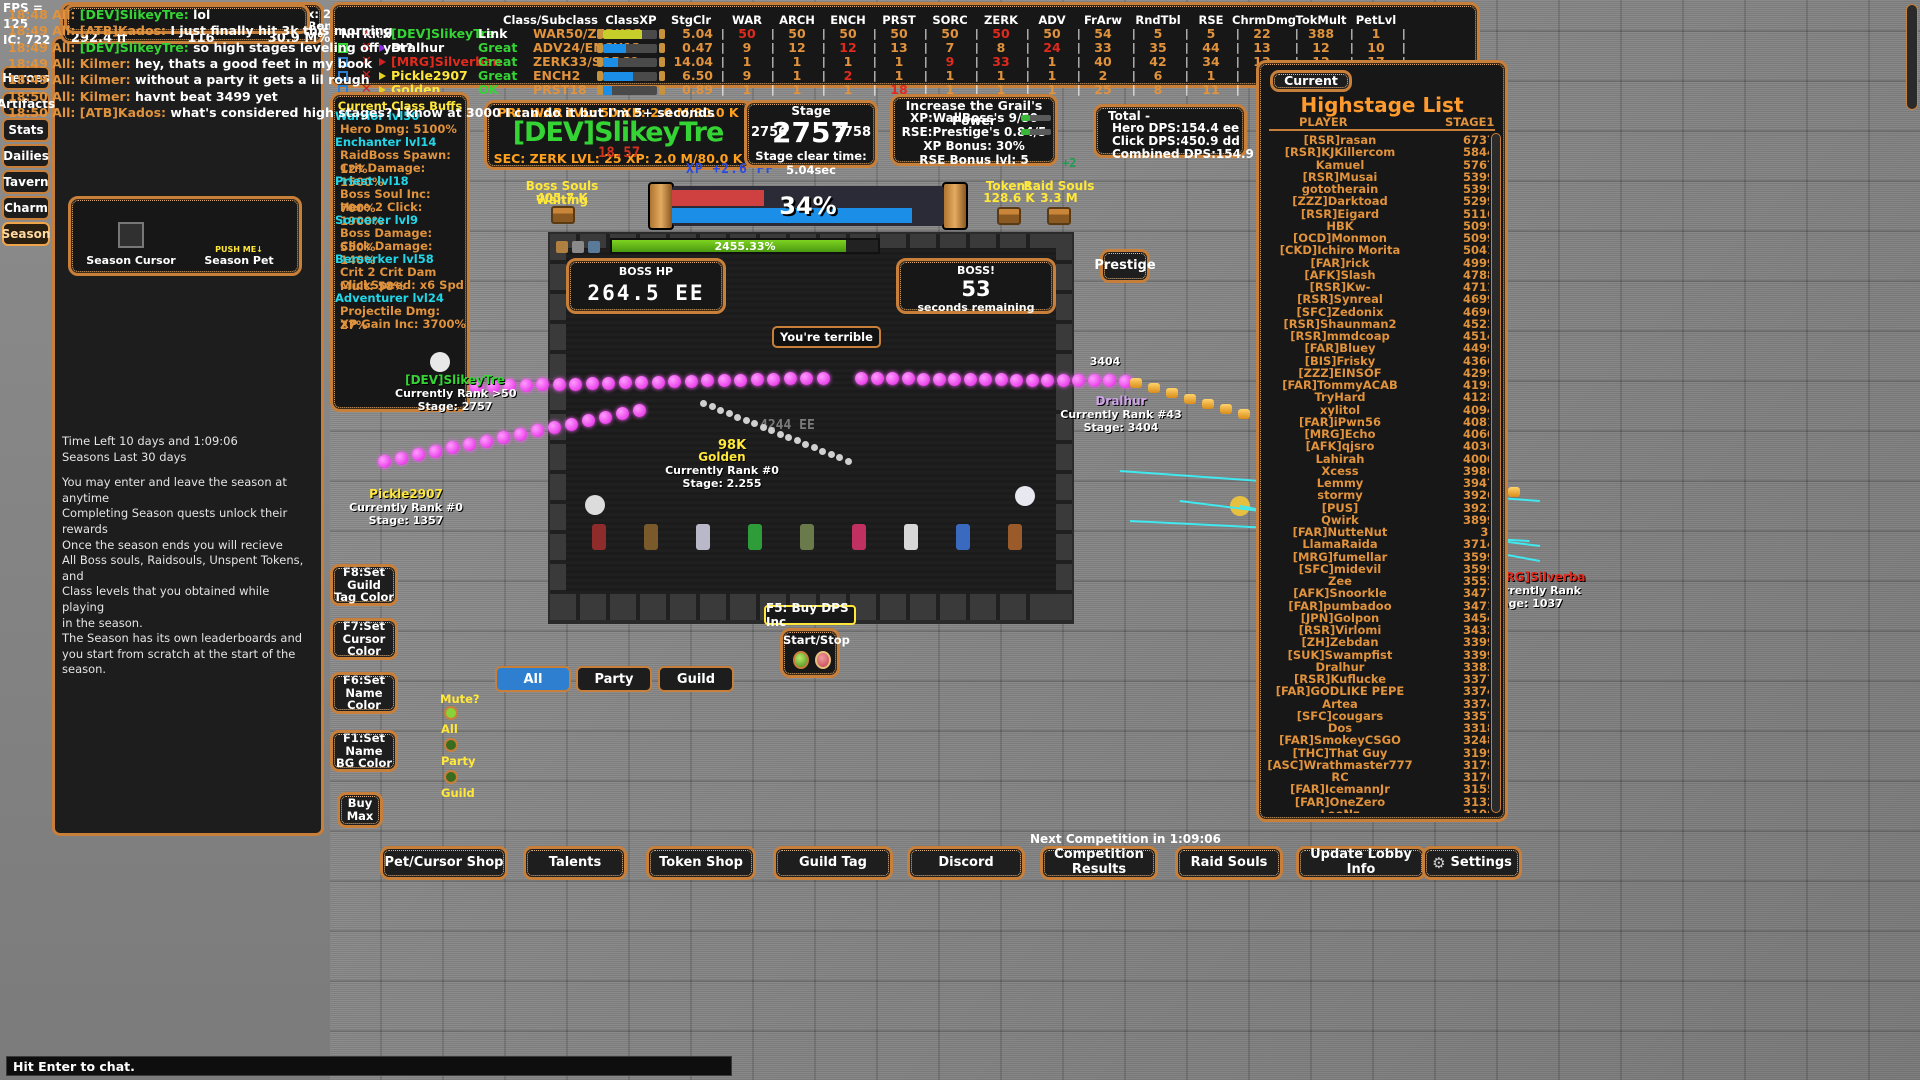  I want to click on leaderboard-row: [FAR]iPwn56 4081, so click(1377, 422).